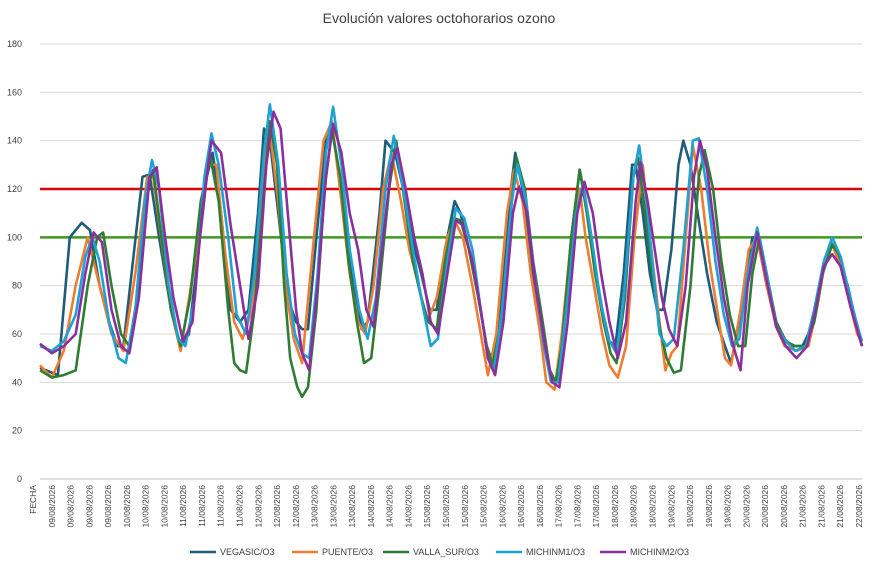 This screenshot has height=572, width=879. What do you see at coordinates (17, 382) in the screenshot?
I see `y-tick-label: 40` at bounding box center [17, 382].